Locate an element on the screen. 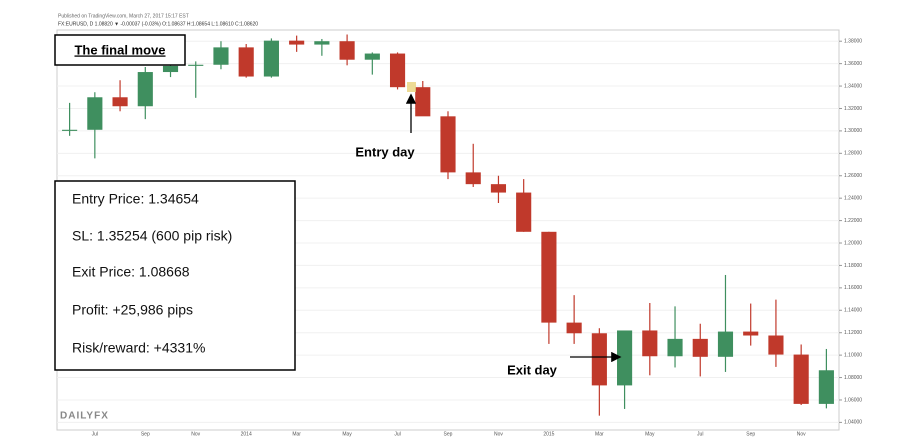  y-tick-label: 1.28000 is located at coordinates (853, 154).